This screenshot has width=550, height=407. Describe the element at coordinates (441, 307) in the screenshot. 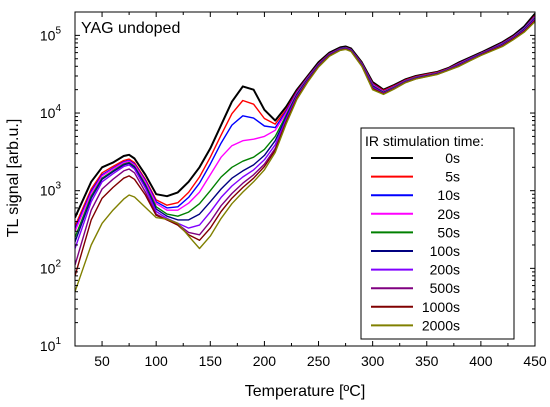

I see `legend-label-1000s: 1000s` at that location.